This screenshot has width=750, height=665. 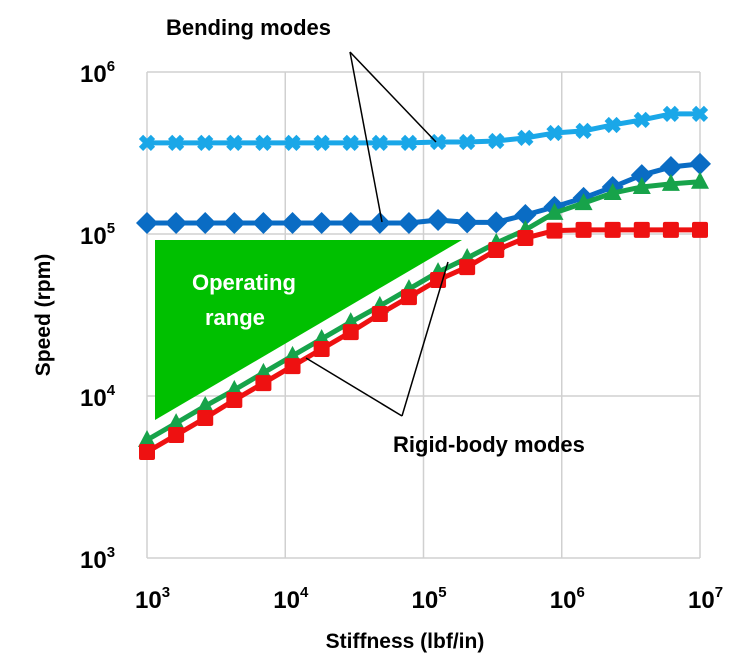 I want to click on y-tick-exp: 5, so click(x=111, y=228).